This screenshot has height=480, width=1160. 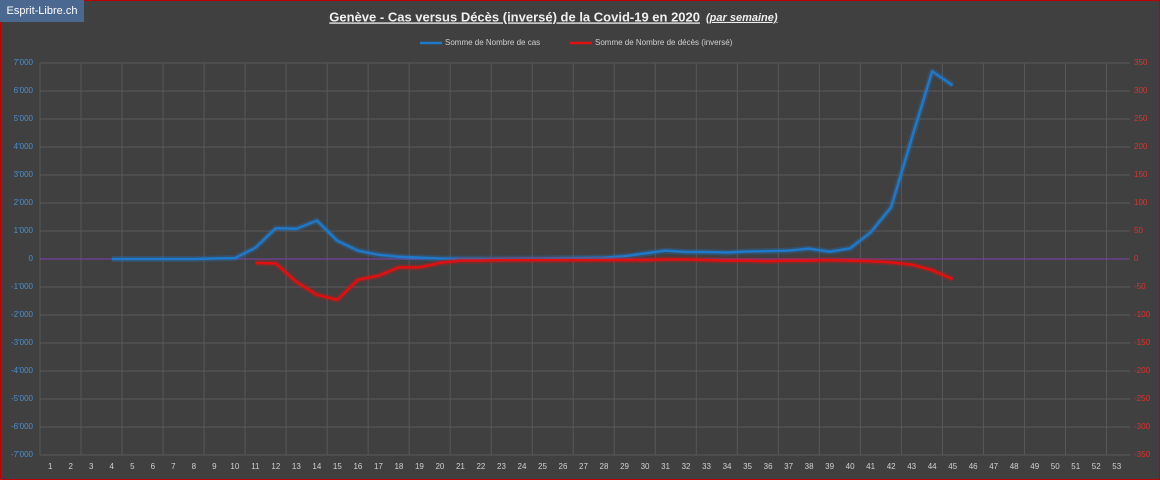 I want to click on x-tick-label: 46, so click(x=973, y=466).